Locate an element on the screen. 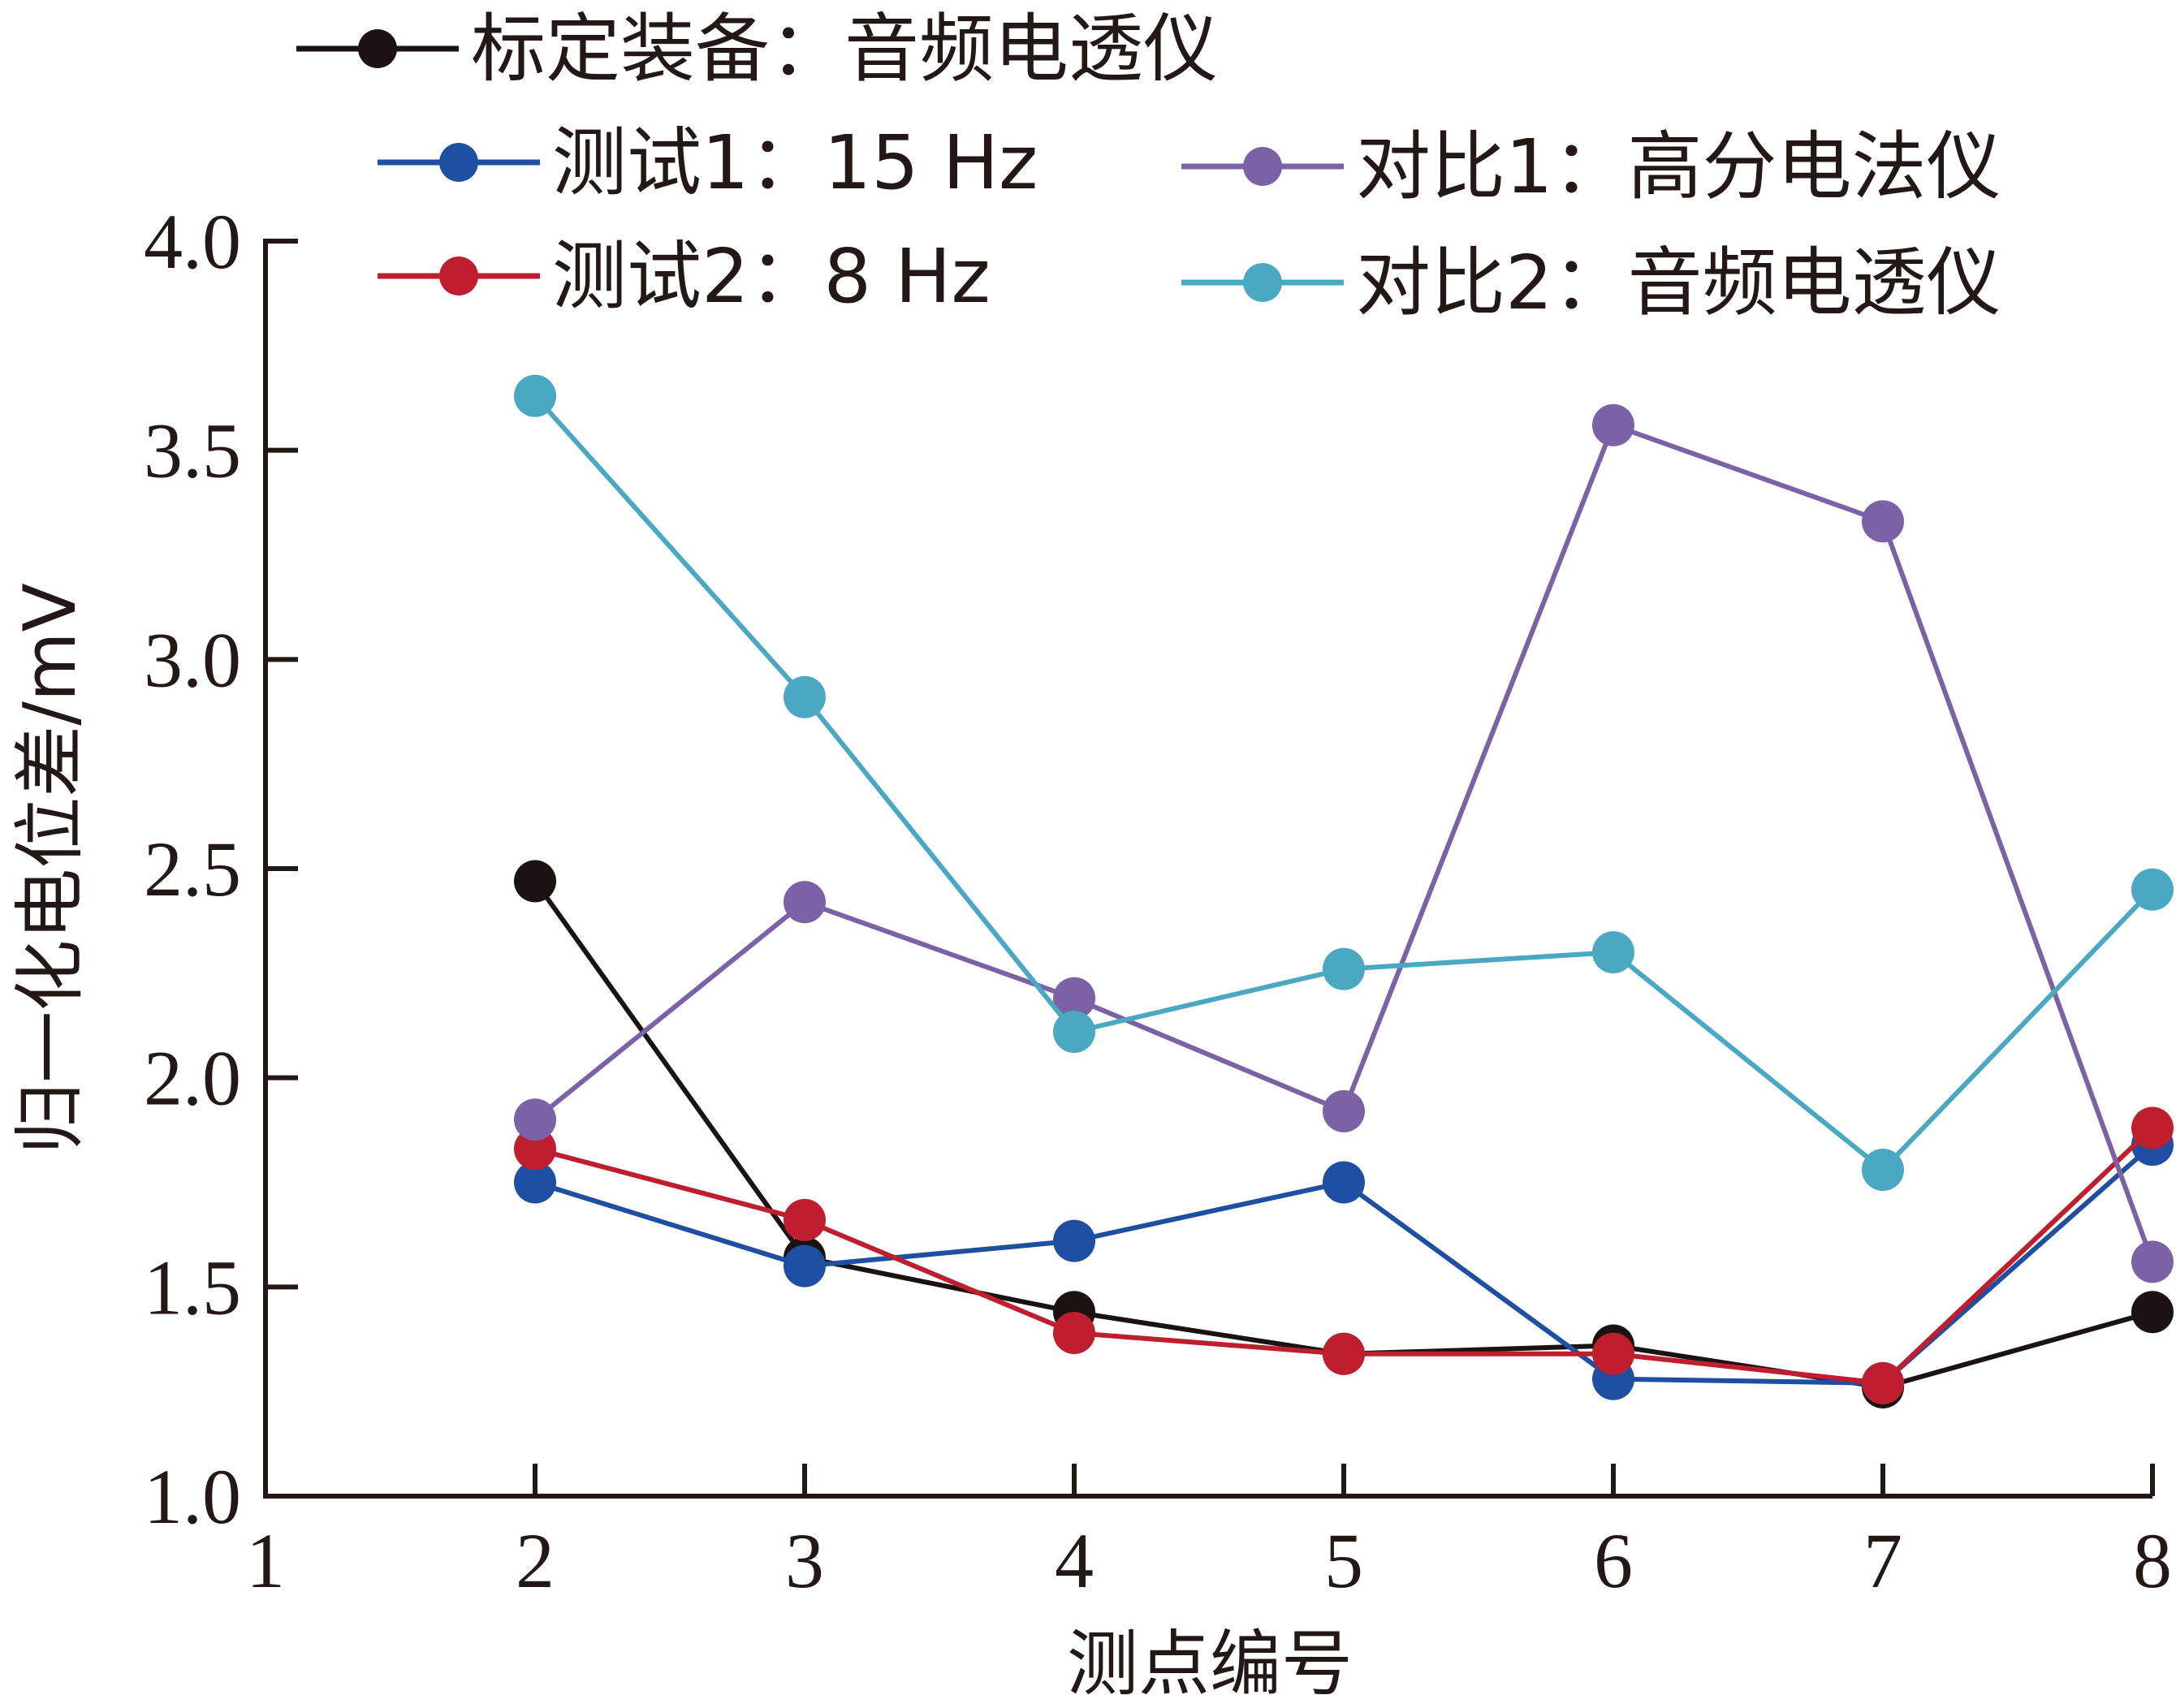 The image size is (2176, 1708). x-axis-title: 测点编号 is located at coordinates (1210, 1664).